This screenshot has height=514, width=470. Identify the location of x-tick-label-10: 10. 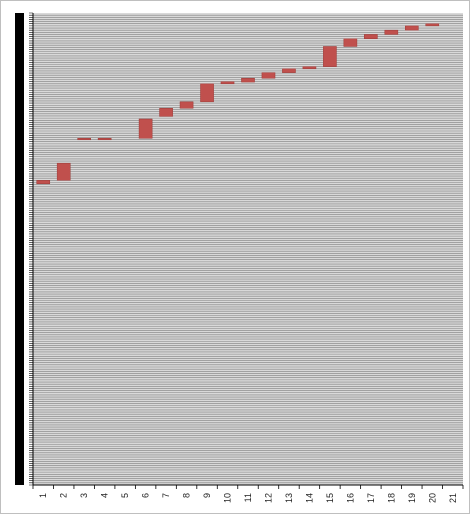
(228, 498).